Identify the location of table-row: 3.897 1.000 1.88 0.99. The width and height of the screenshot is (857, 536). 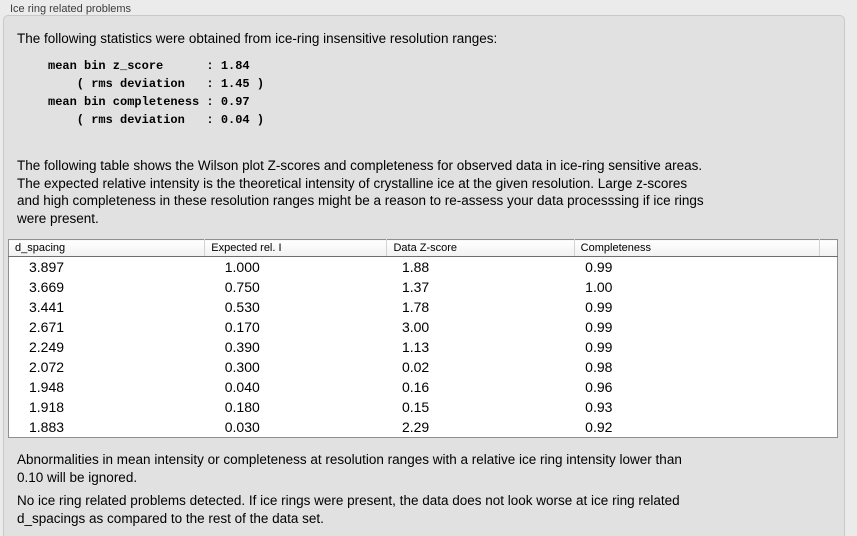
(423, 266).